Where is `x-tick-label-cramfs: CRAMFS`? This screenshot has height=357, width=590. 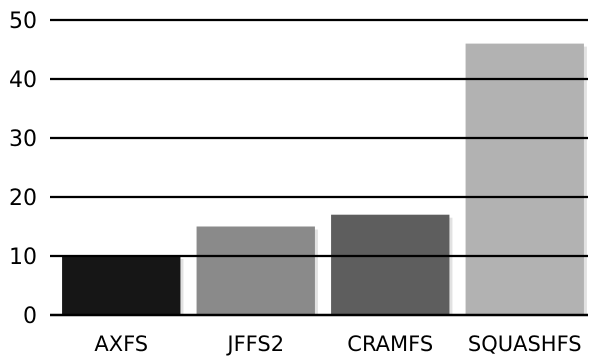 x-tick-label-cramfs: CRAMFS is located at coordinates (390, 344).